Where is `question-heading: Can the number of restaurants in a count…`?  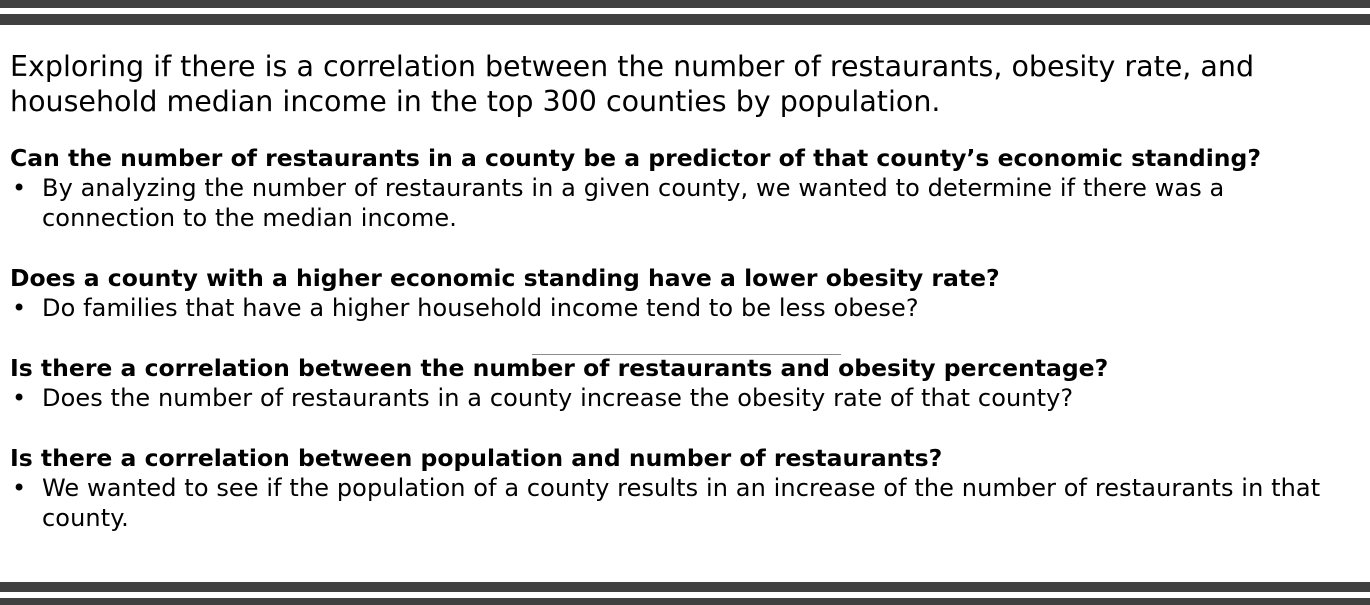 question-heading: Can the number of restaurants in a count… is located at coordinates (635, 158).